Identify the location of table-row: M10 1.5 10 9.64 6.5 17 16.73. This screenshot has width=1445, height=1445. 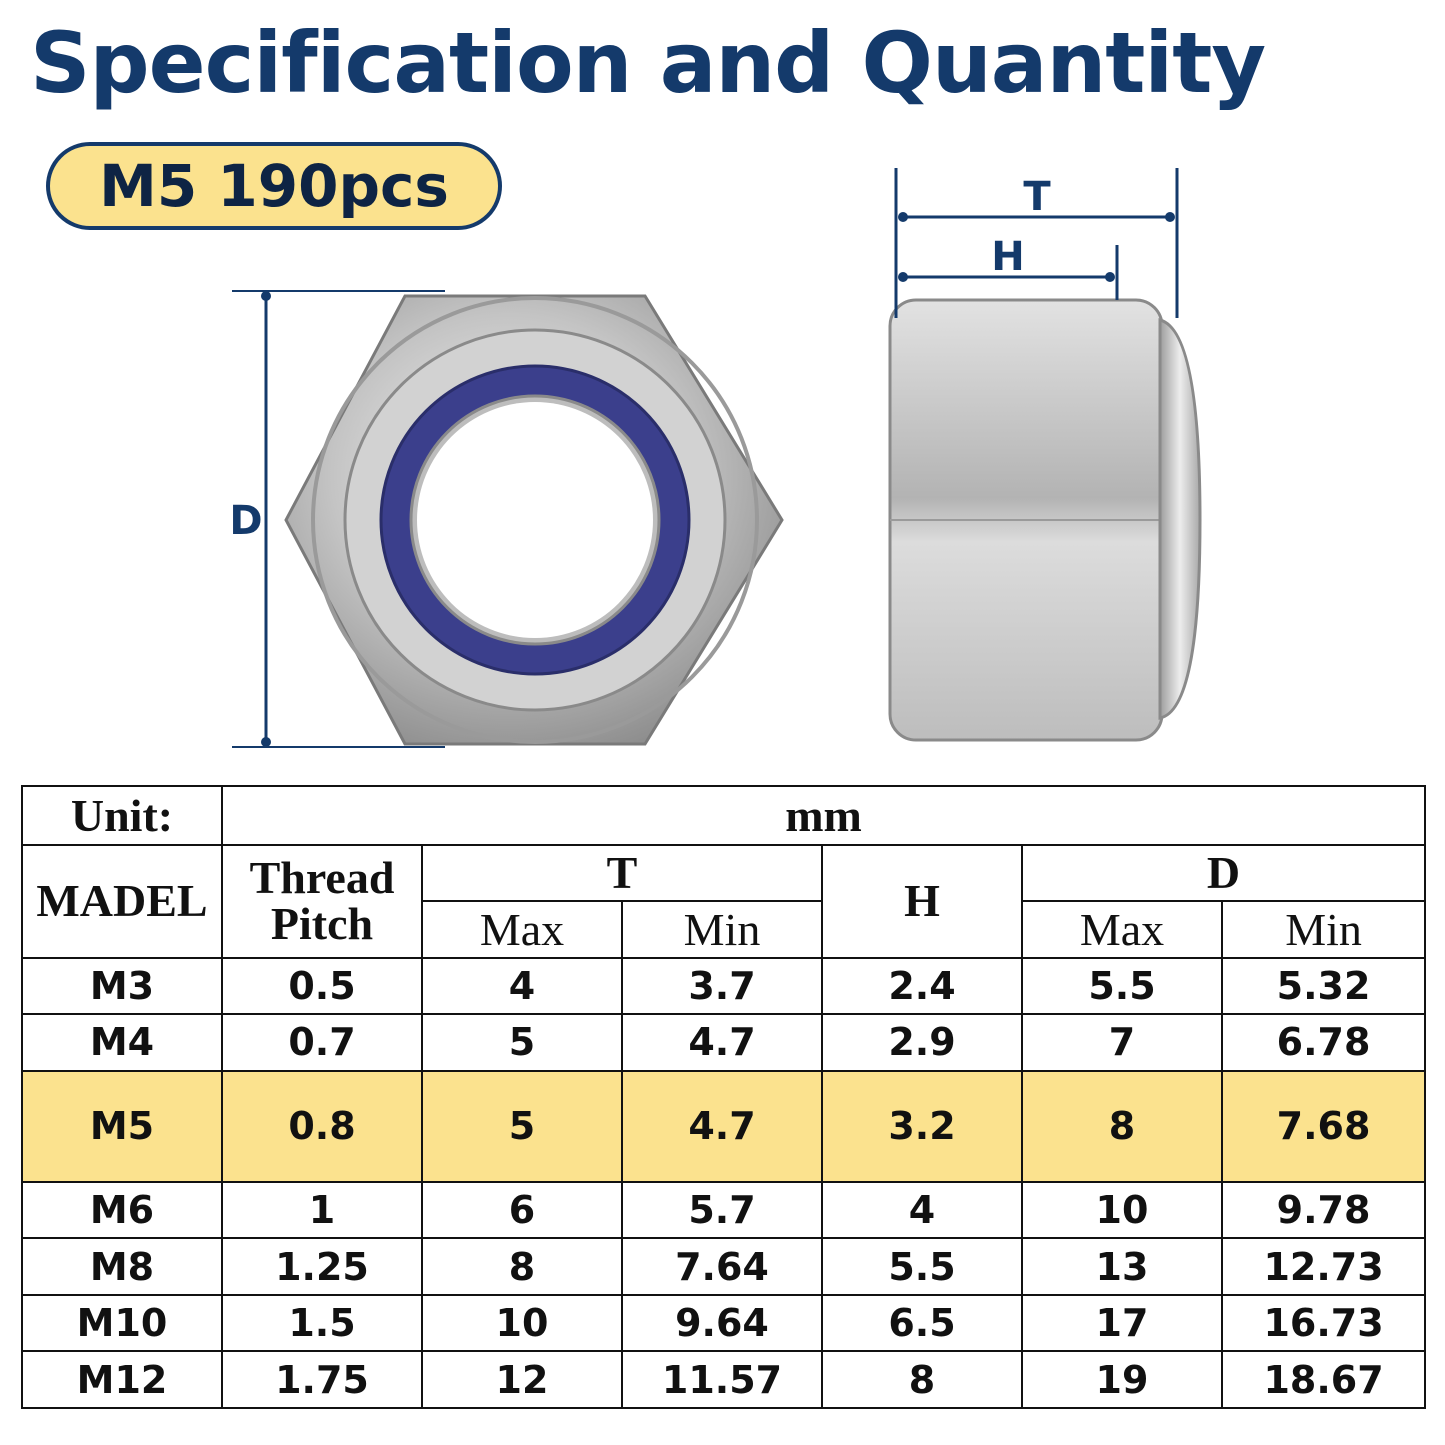
(724, 1323).